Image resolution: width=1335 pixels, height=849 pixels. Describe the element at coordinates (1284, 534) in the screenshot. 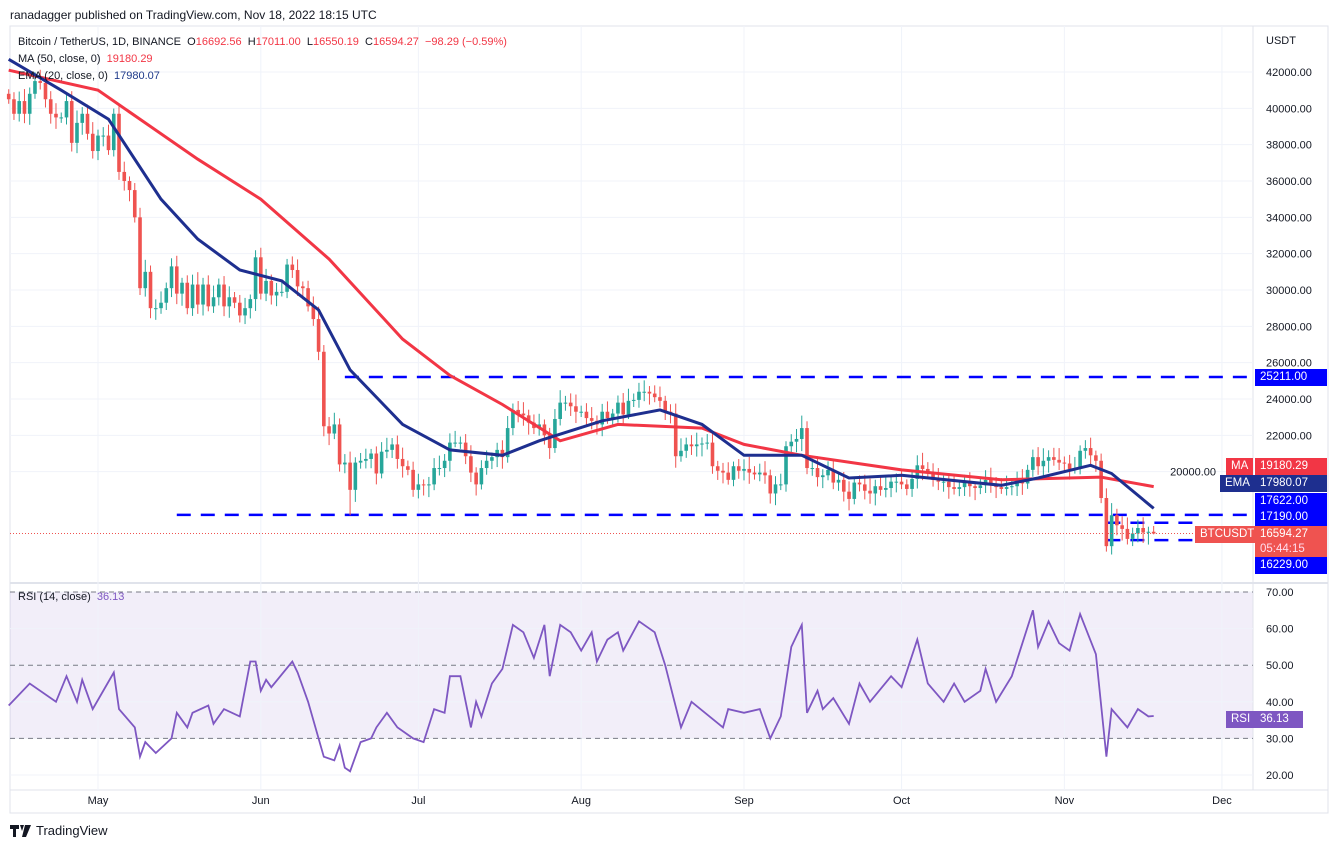

I see `last-price: 16594.27` at that location.